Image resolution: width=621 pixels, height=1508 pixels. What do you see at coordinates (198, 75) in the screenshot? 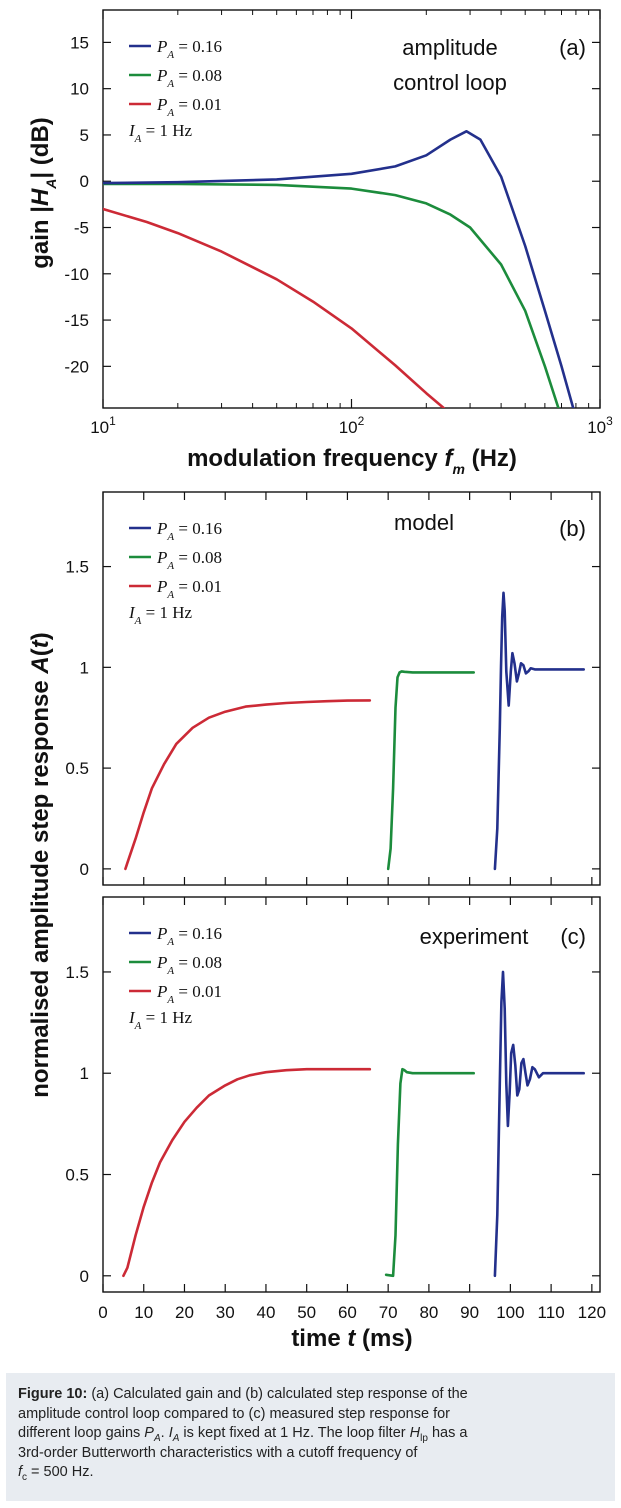
I see `panel-a-legend-label-1-part-2: = 0.08` at bounding box center [198, 75].